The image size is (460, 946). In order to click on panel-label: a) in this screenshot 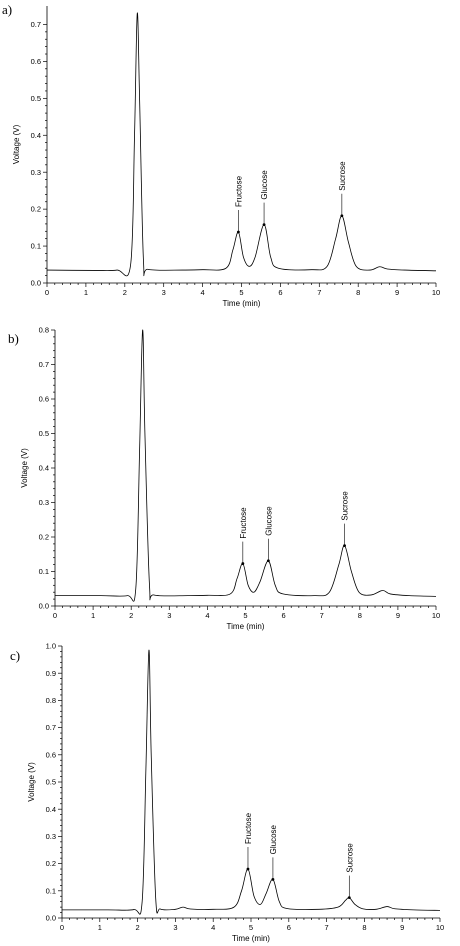, I will do `click(7, 9)`.